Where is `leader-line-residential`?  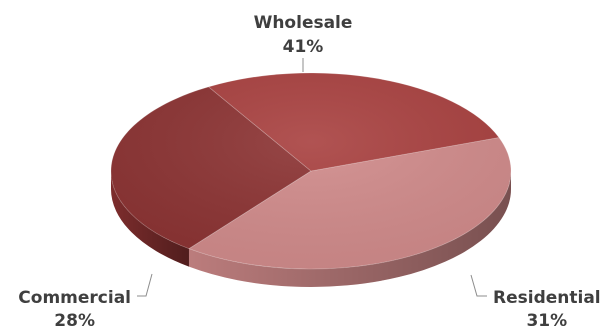 leader-line-residential is located at coordinates (478, 285).